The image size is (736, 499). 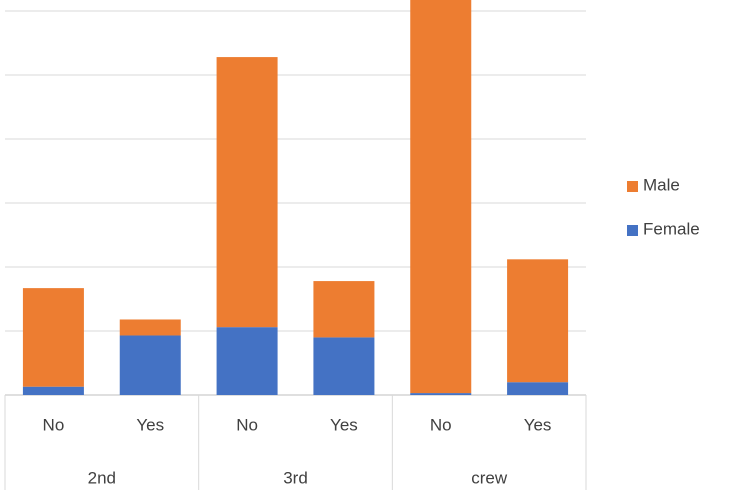 I want to click on legend-label: Female, so click(x=671, y=228).